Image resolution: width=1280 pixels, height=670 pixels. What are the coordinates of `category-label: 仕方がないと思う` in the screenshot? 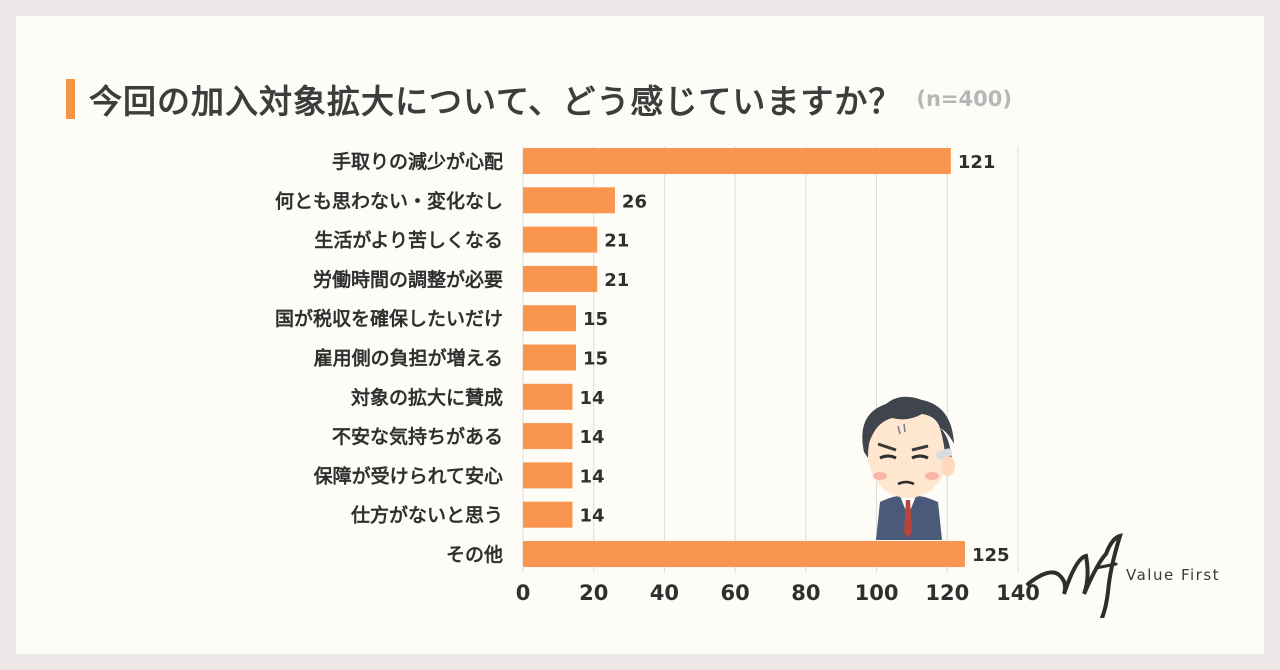 It's located at (426, 515).